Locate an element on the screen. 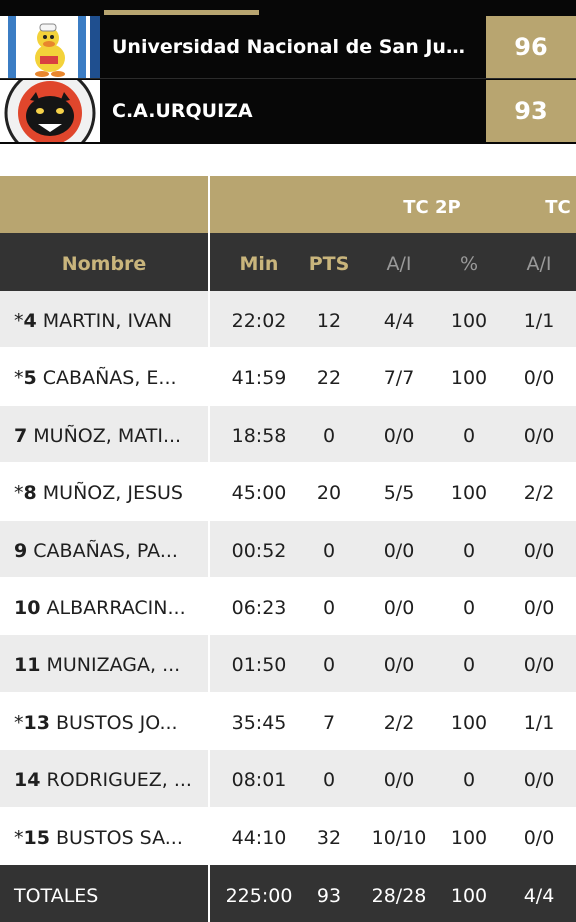  totals-row: TOTALES 225:00 93 28/28 100 4/4 is located at coordinates (288, 893).